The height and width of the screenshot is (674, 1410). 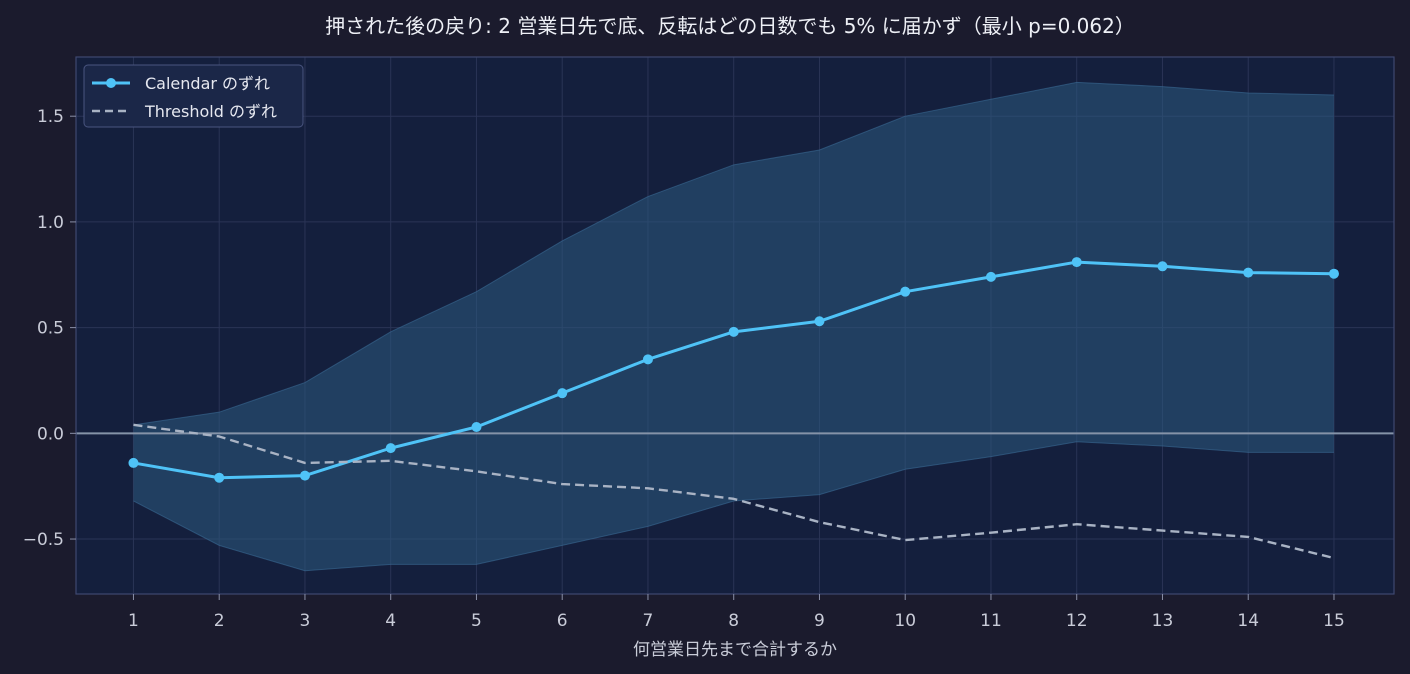 What do you see at coordinates (562, 621) in the screenshot?
I see `x-tick-label: 6` at bounding box center [562, 621].